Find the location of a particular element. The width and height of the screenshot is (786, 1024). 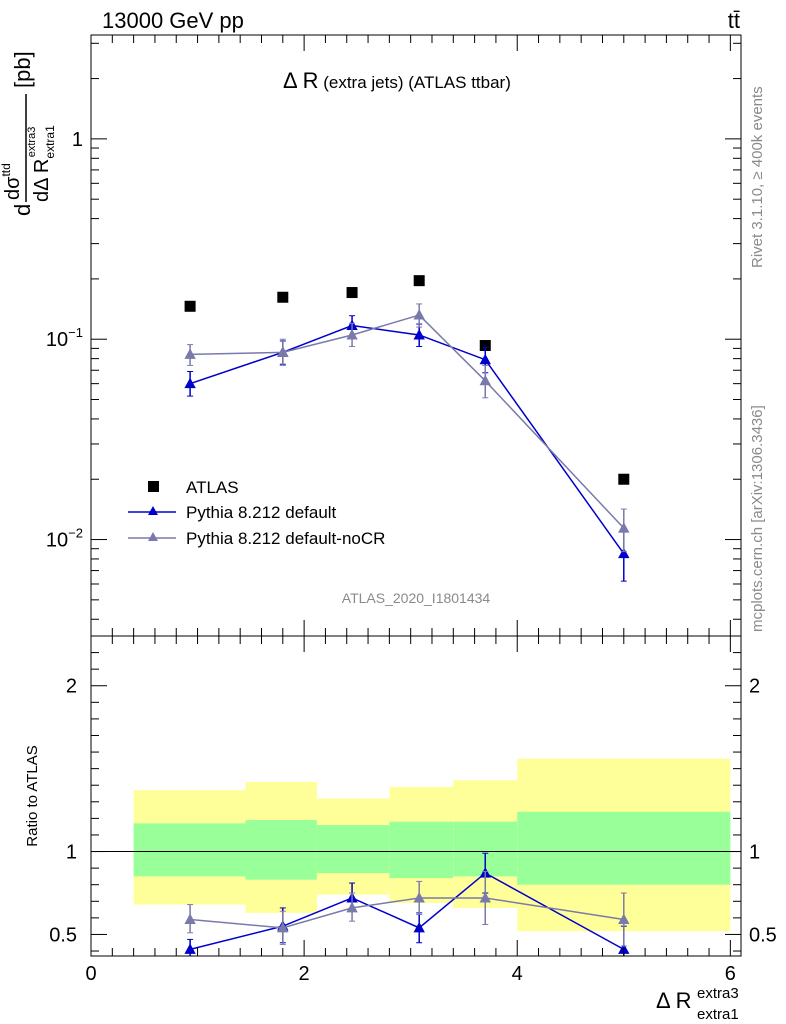

ylabel-denominator-sup: extra3 is located at coordinates (32, 142).